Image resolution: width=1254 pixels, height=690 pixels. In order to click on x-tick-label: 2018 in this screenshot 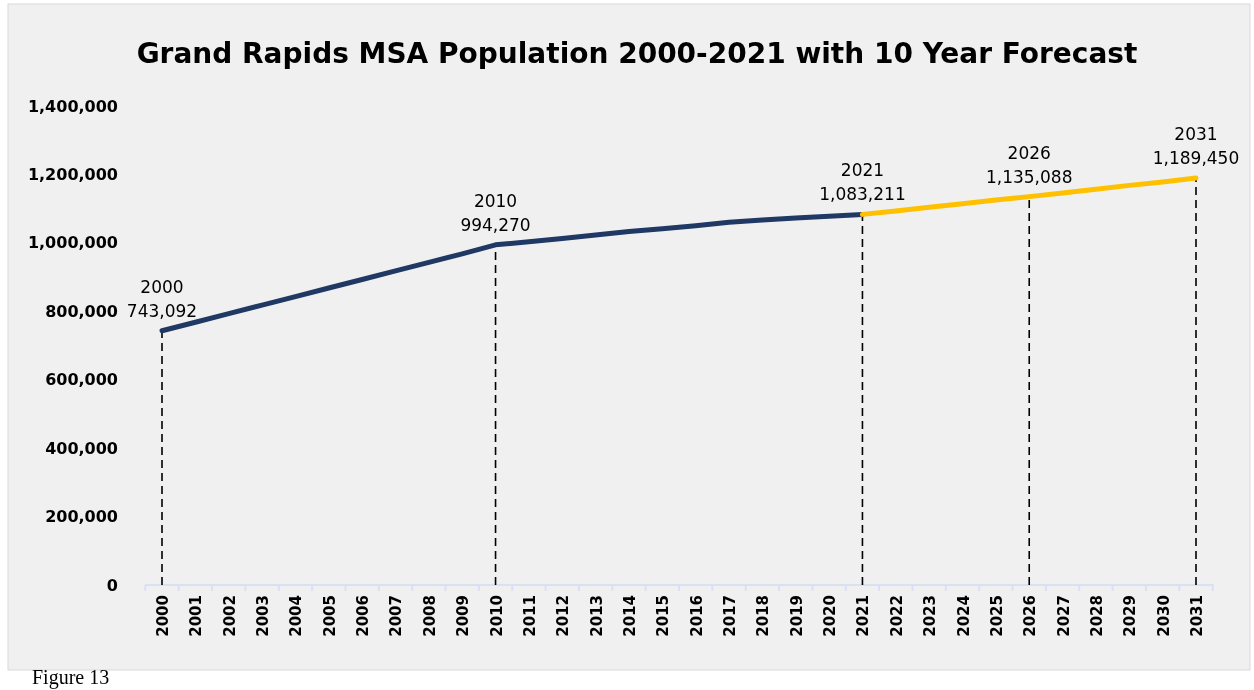, I will do `click(763, 616)`.